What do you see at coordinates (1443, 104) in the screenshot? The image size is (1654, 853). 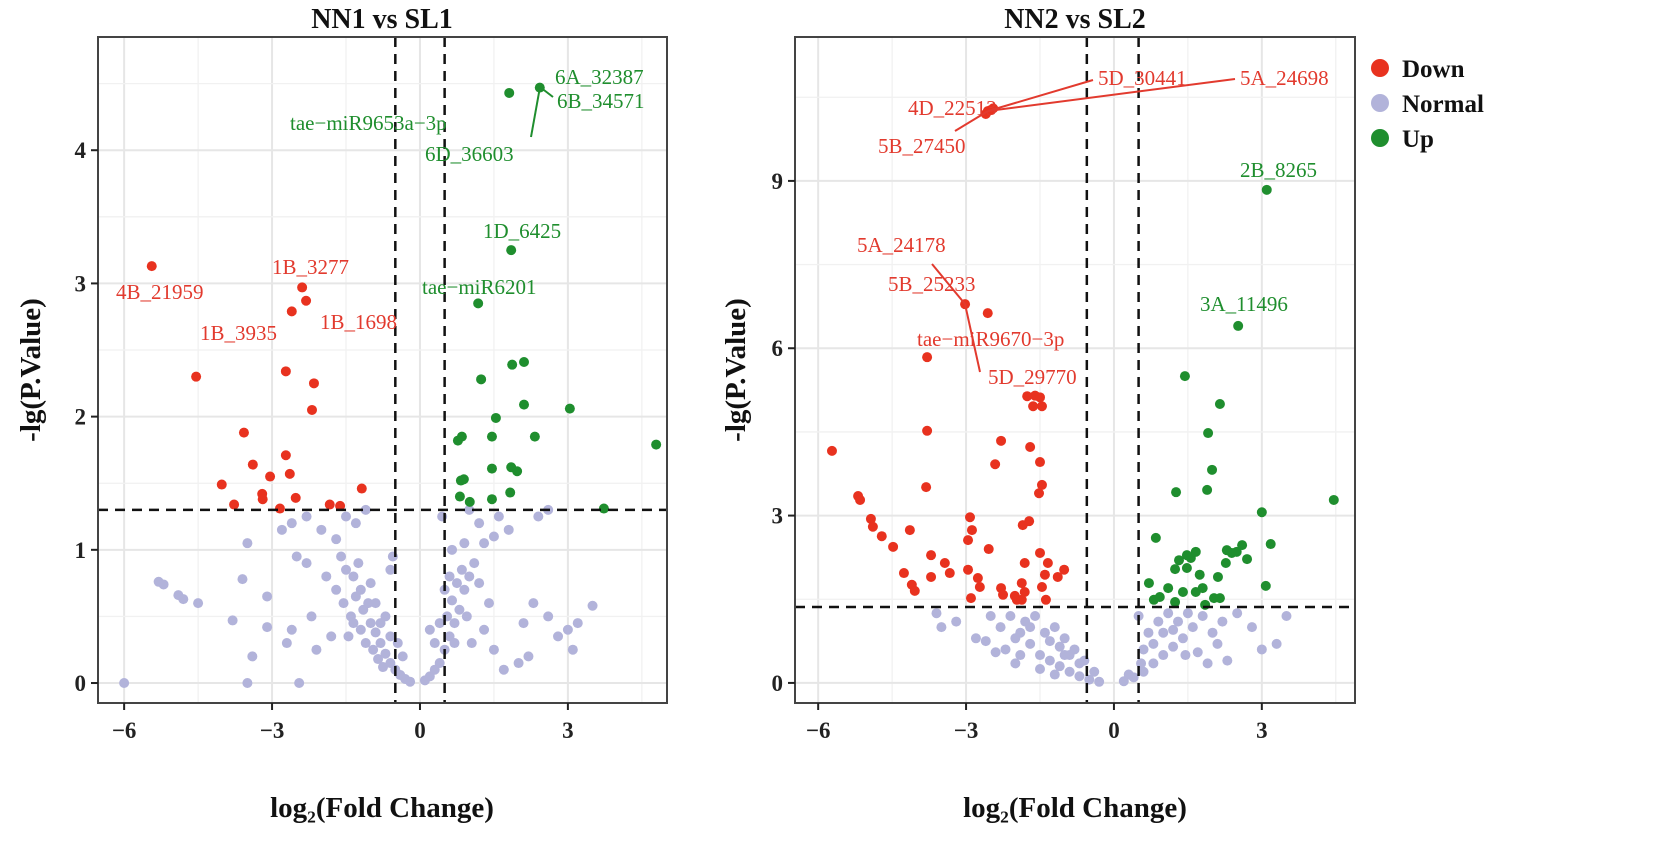 I see `legend-label-normal: Normal` at bounding box center [1443, 104].